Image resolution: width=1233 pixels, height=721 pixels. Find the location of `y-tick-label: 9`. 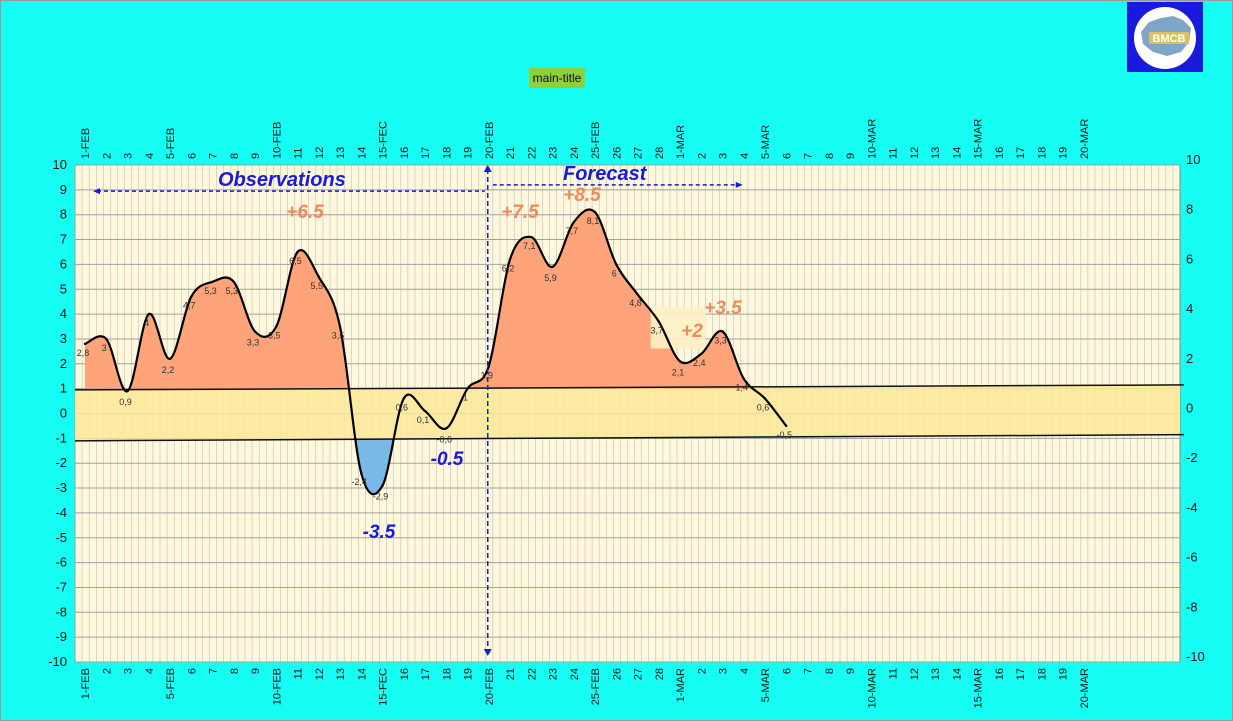

y-tick-label: 9 is located at coordinates (63, 189).